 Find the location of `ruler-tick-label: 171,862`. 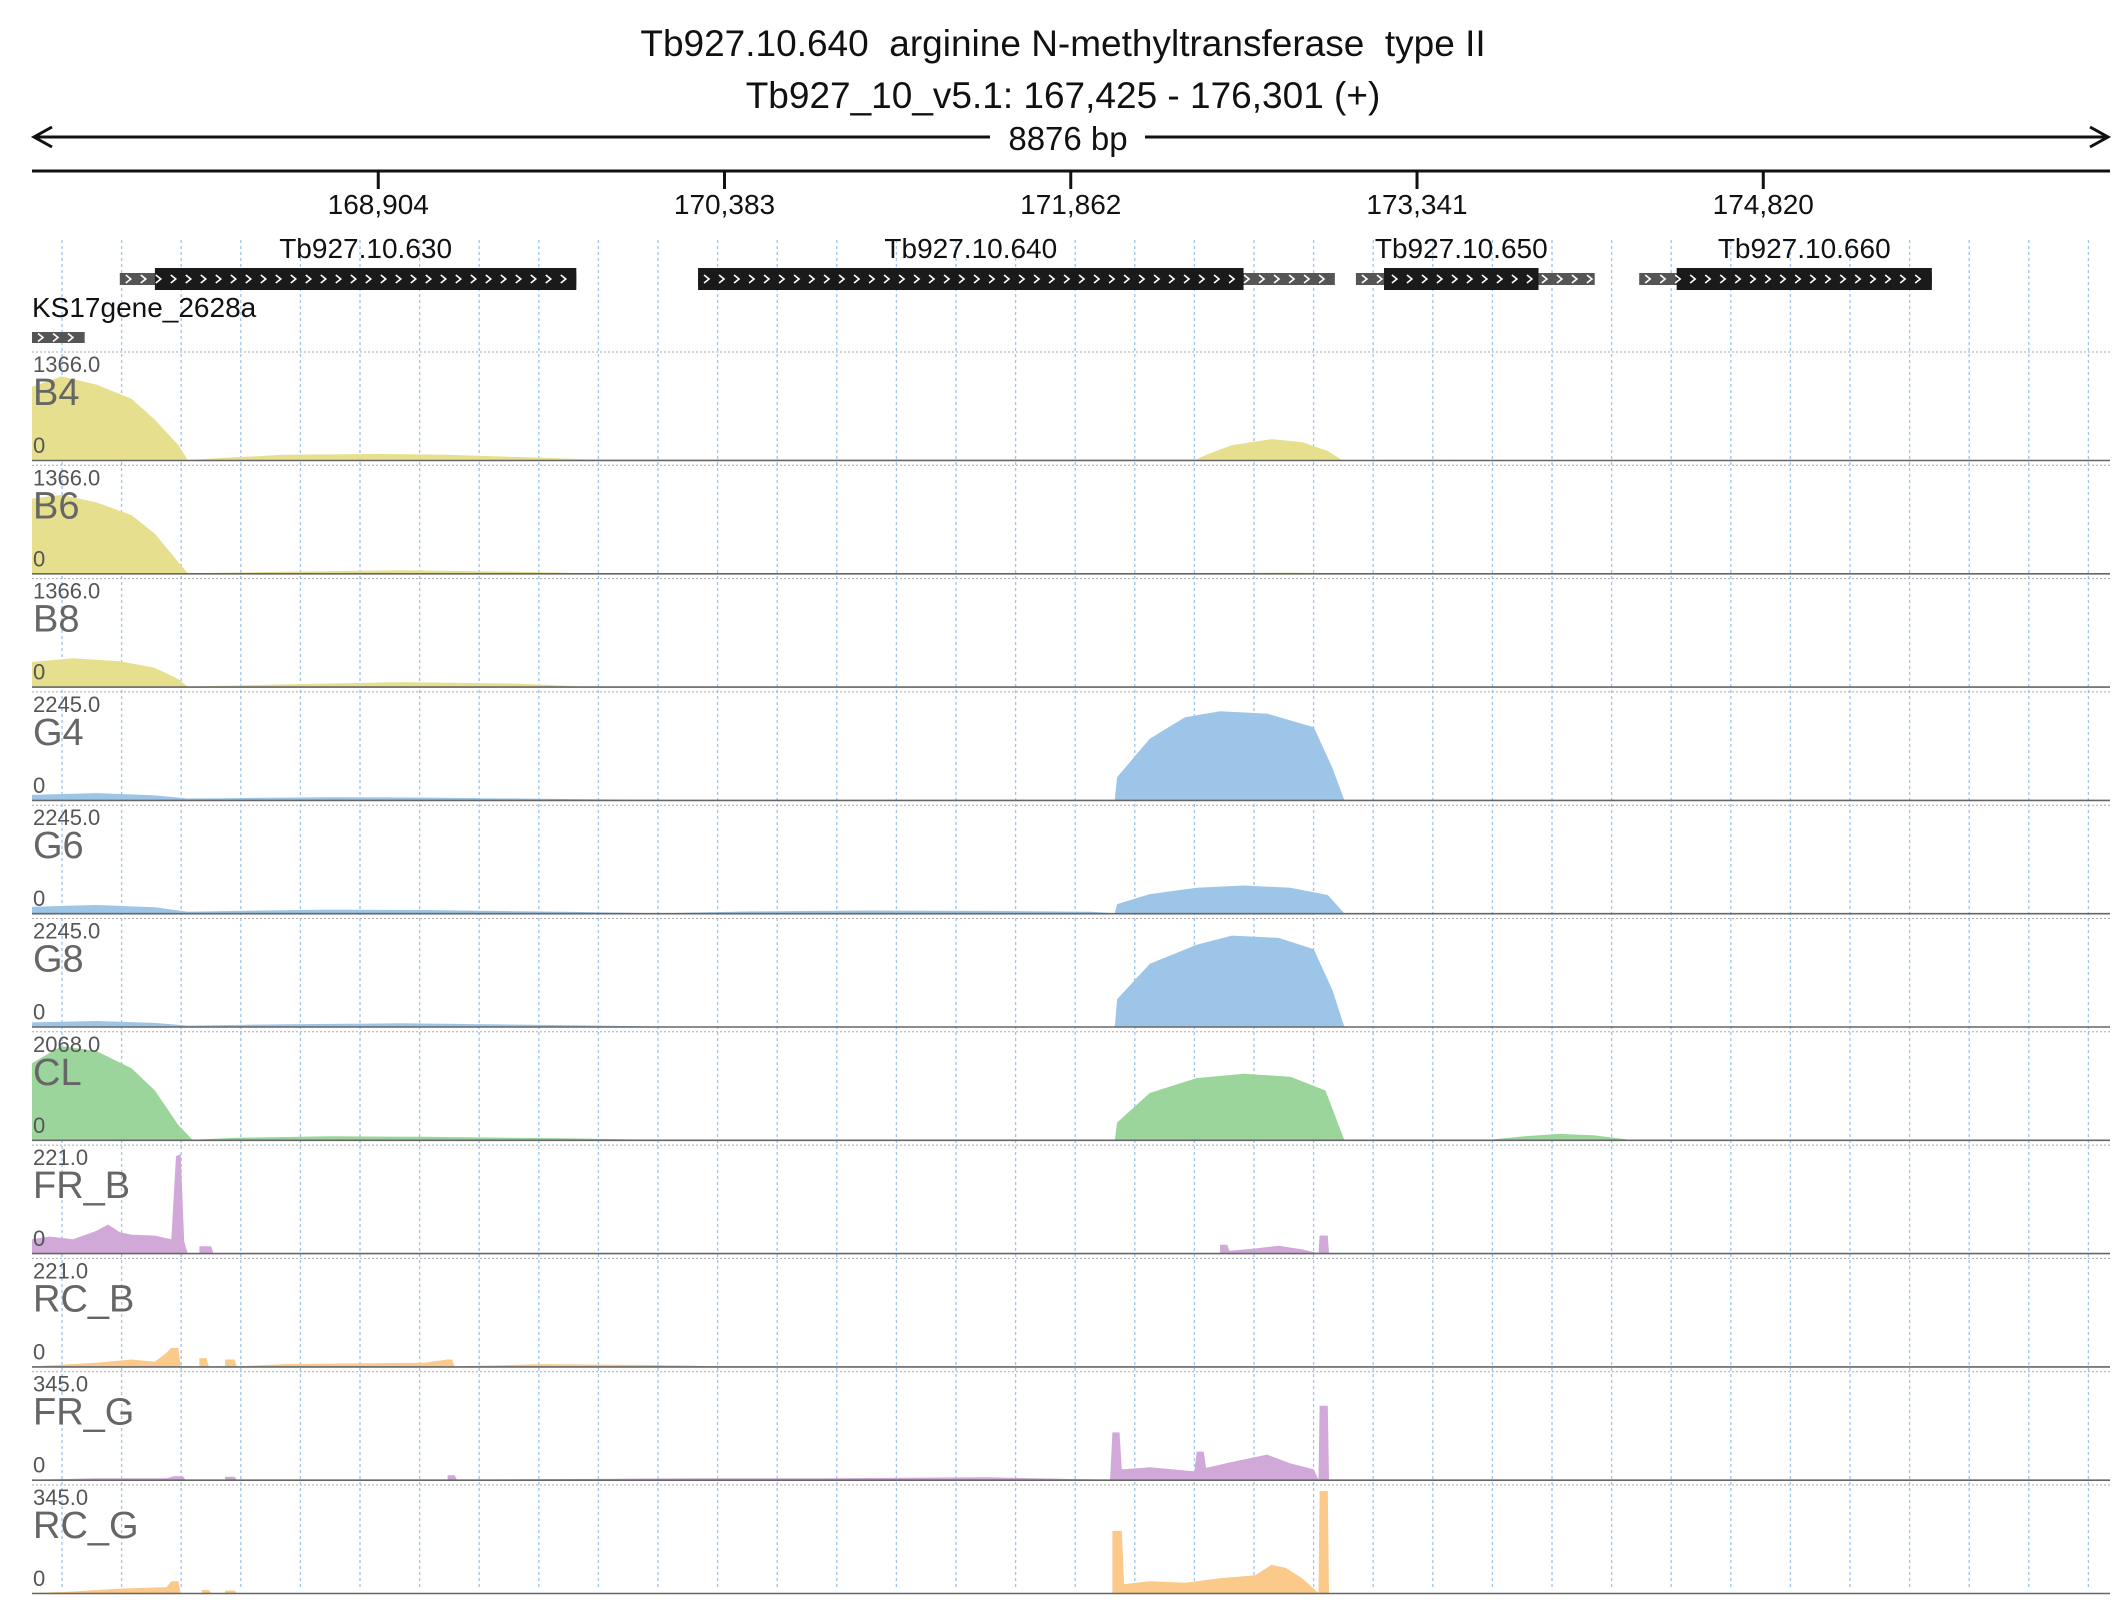

ruler-tick-label: 171,862 is located at coordinates (1070, 204).